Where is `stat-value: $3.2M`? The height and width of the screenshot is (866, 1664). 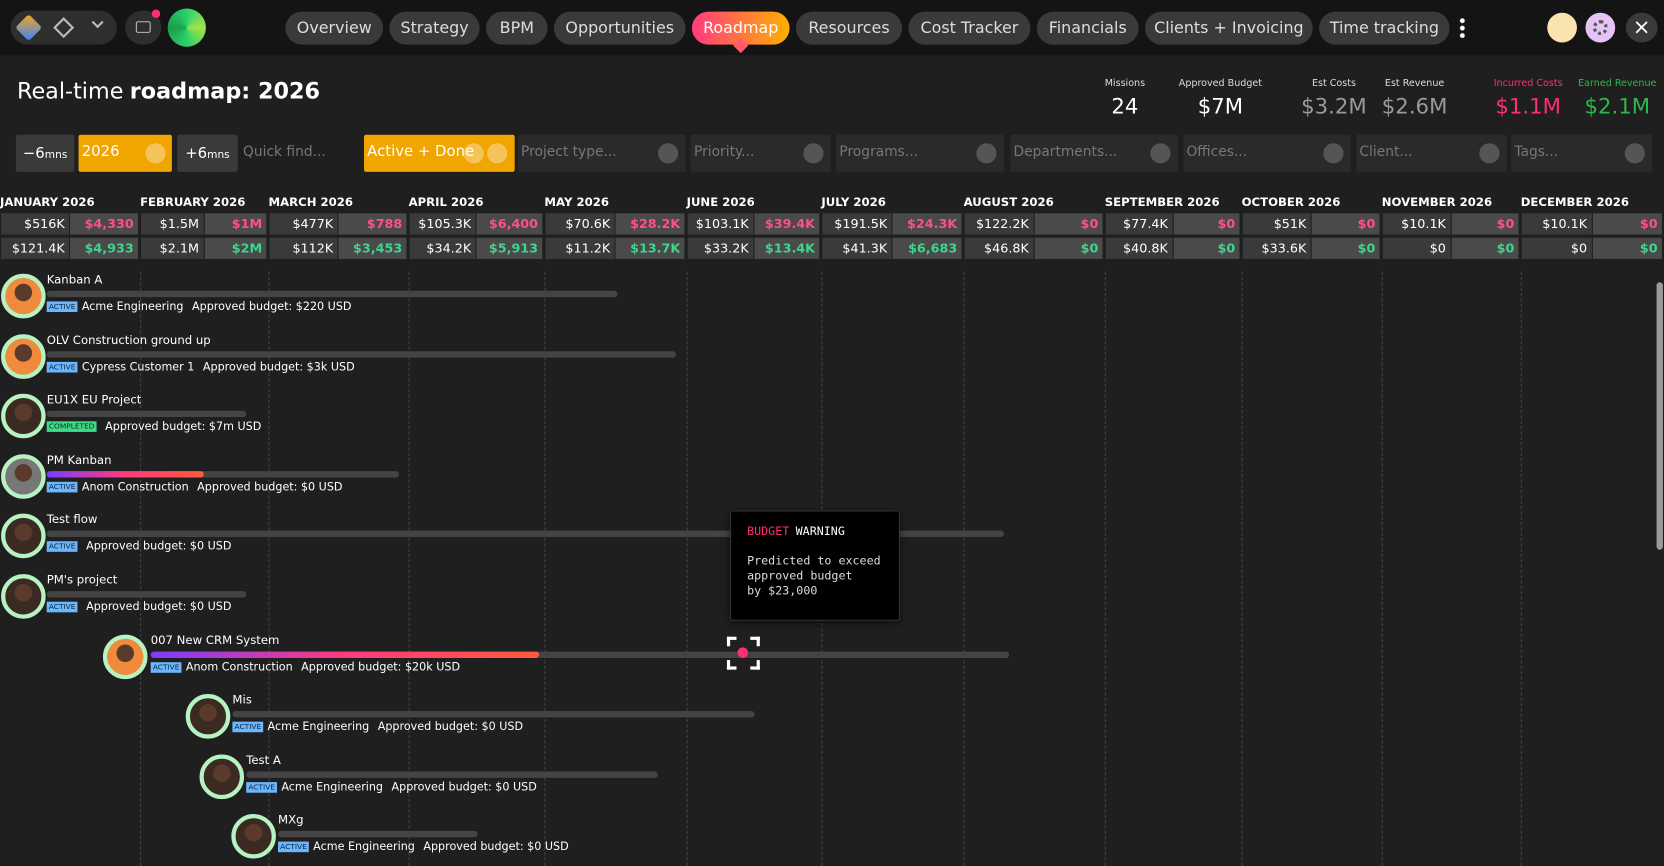
stat-value: $3.2M is located at coordinates (1334, 106).